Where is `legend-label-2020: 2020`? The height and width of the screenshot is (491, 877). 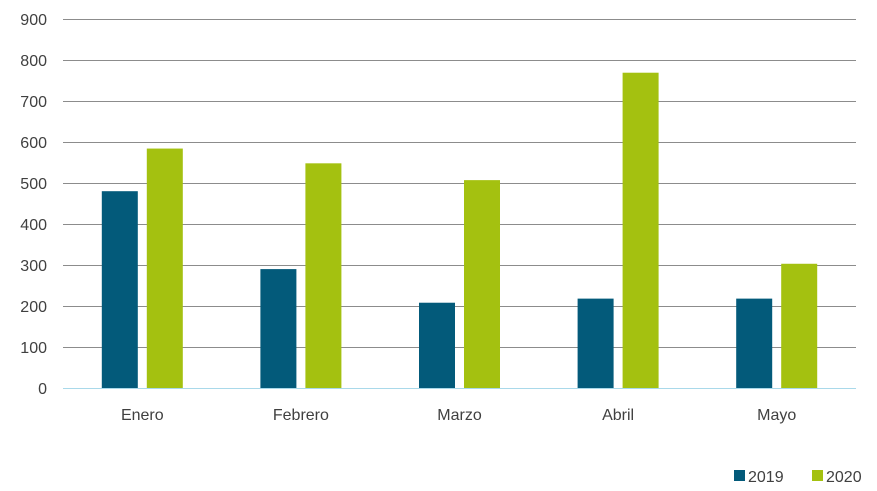
legend-label-2020: 2020 is located at coordinates (844, 477).